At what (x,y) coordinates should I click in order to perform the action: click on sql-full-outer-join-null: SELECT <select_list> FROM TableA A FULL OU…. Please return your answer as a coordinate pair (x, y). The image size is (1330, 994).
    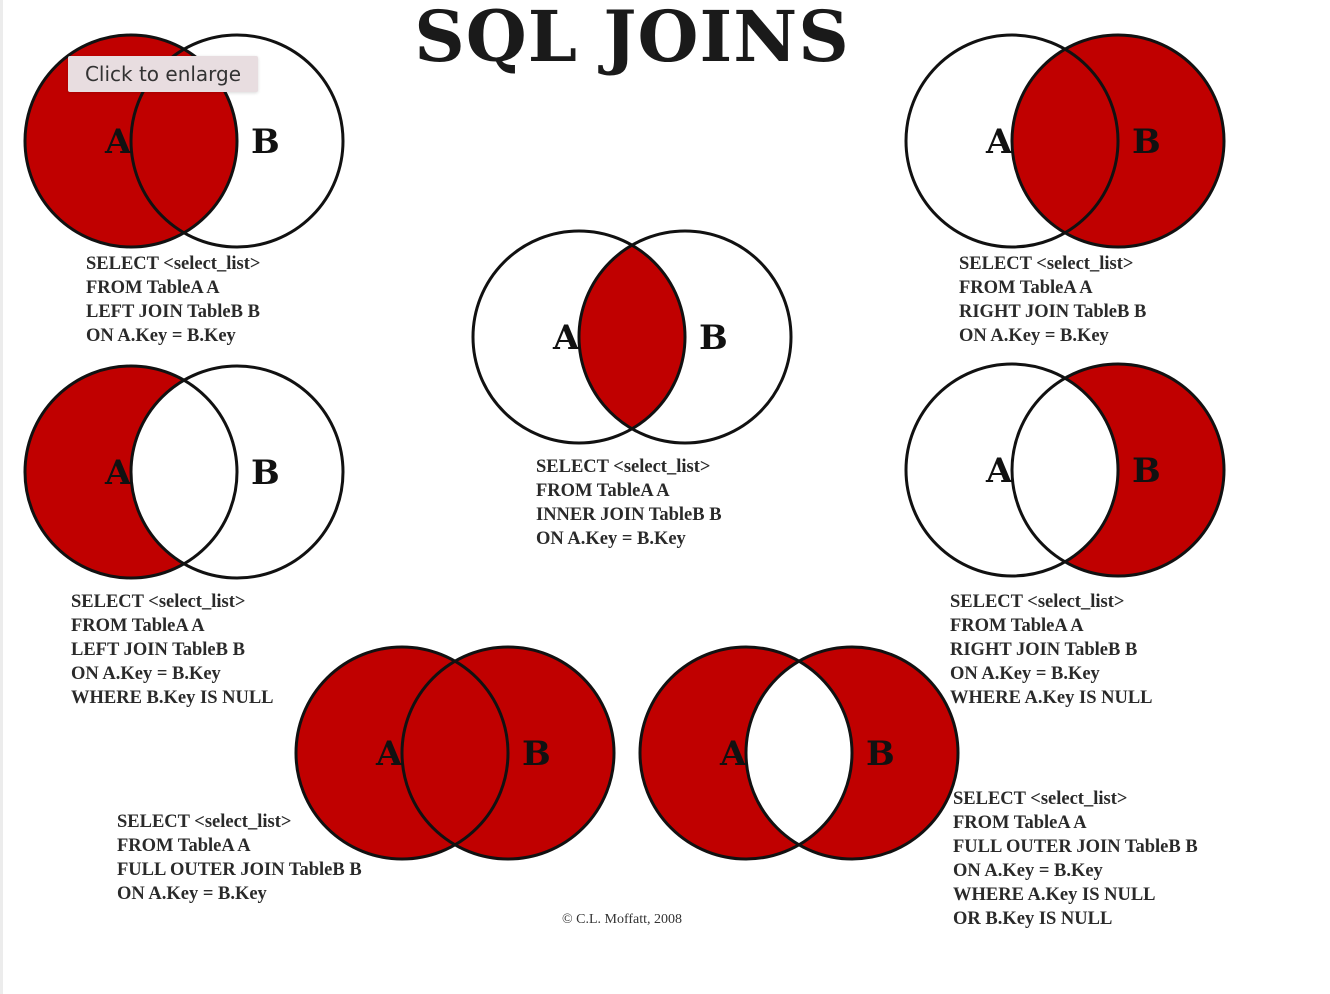
    Looking at the image, I should click on (1075, 859).